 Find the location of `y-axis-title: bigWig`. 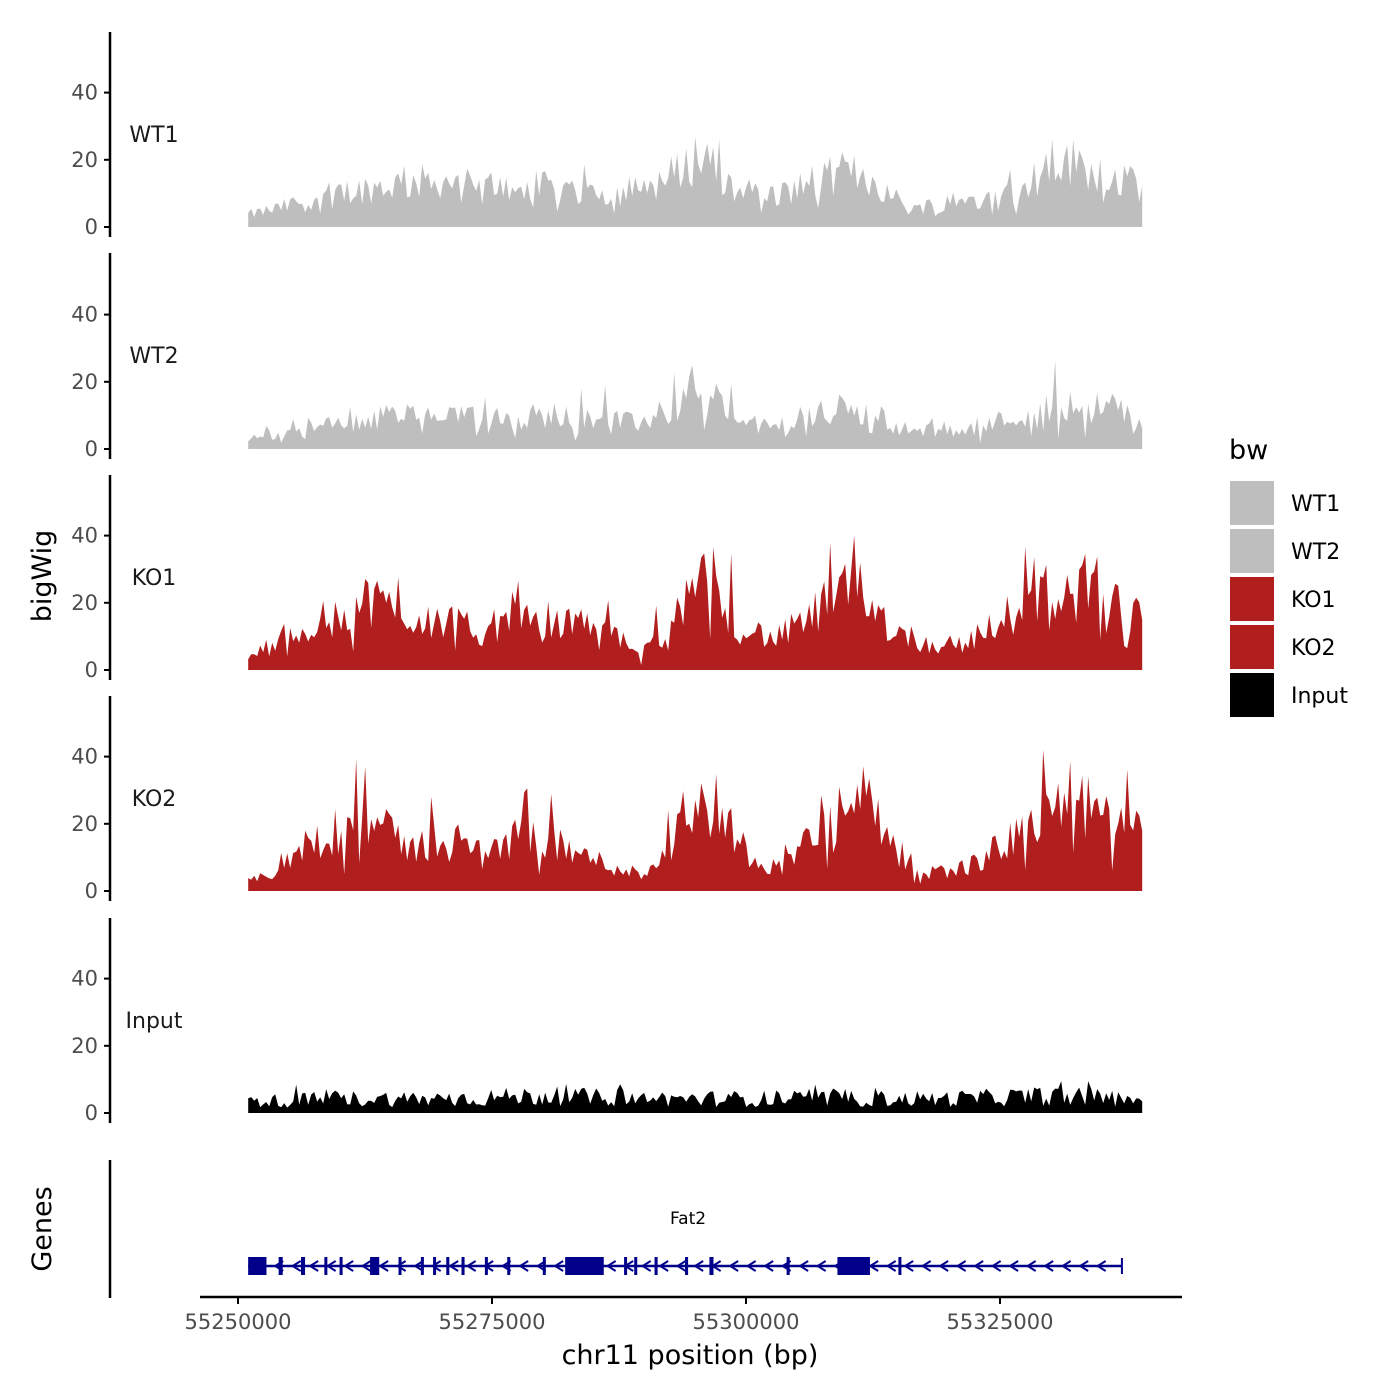

y-axis-title: bigWig is located at coordinates (42, 576).